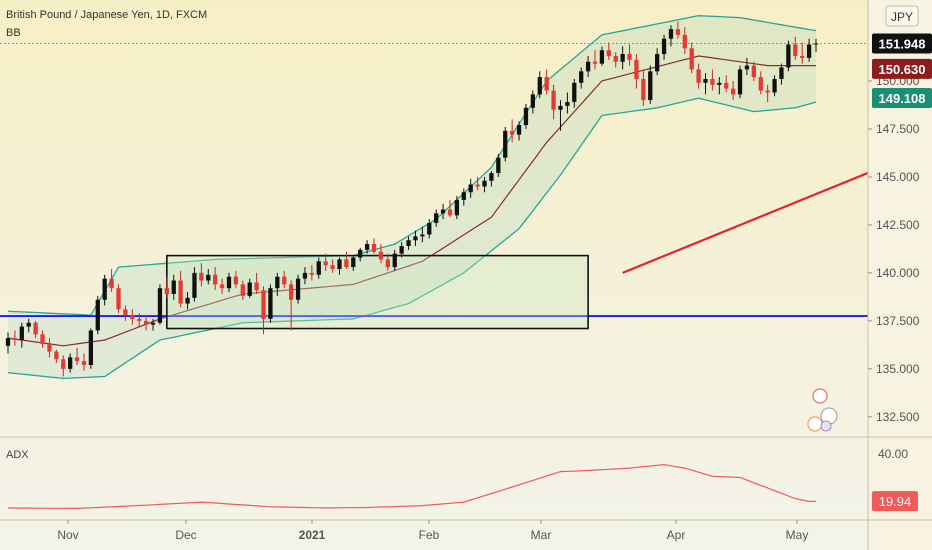  What do you see at coordinates (822, 410) in the screenshot?
I see `event-markers` at bounding box center [822, 410].